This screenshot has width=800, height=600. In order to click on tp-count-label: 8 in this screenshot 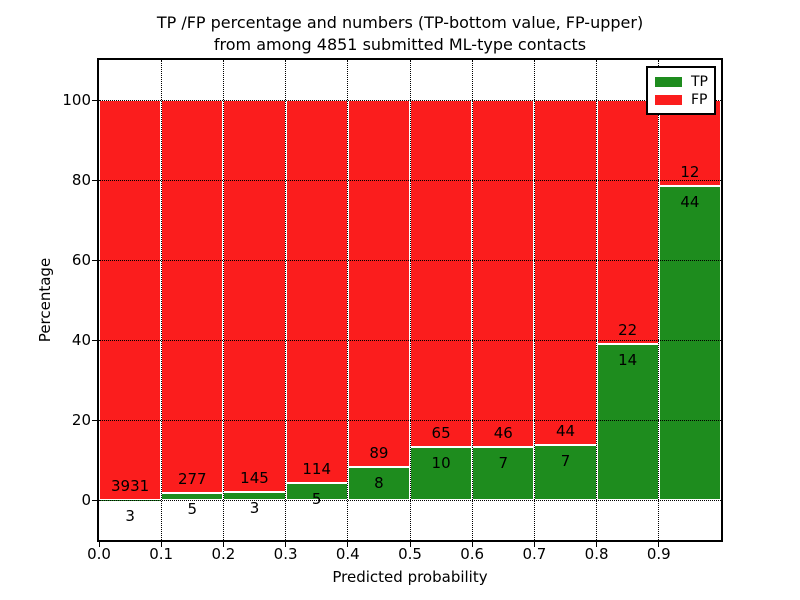, I will do `click(379, 483)`.